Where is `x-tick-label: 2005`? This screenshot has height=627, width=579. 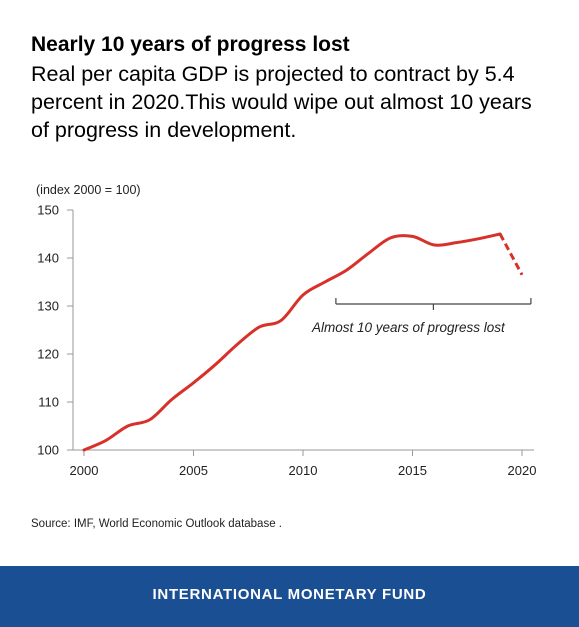
x-tick-label: 2005 is located at coordinates (193, 470).